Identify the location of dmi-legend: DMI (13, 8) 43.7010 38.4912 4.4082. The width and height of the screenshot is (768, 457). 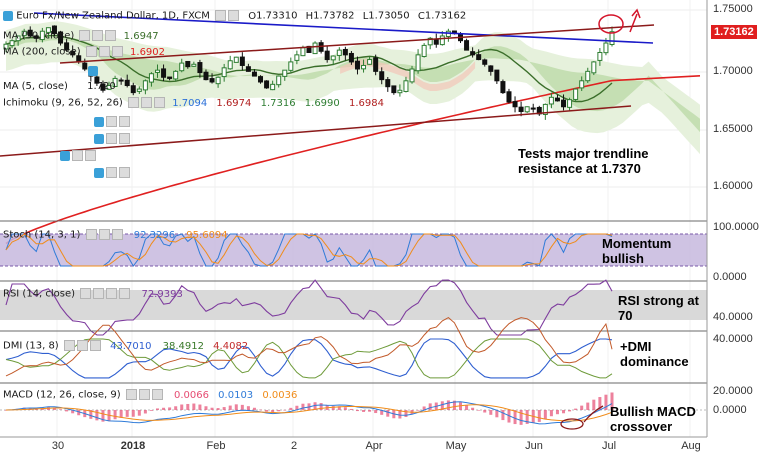
(125, 346).